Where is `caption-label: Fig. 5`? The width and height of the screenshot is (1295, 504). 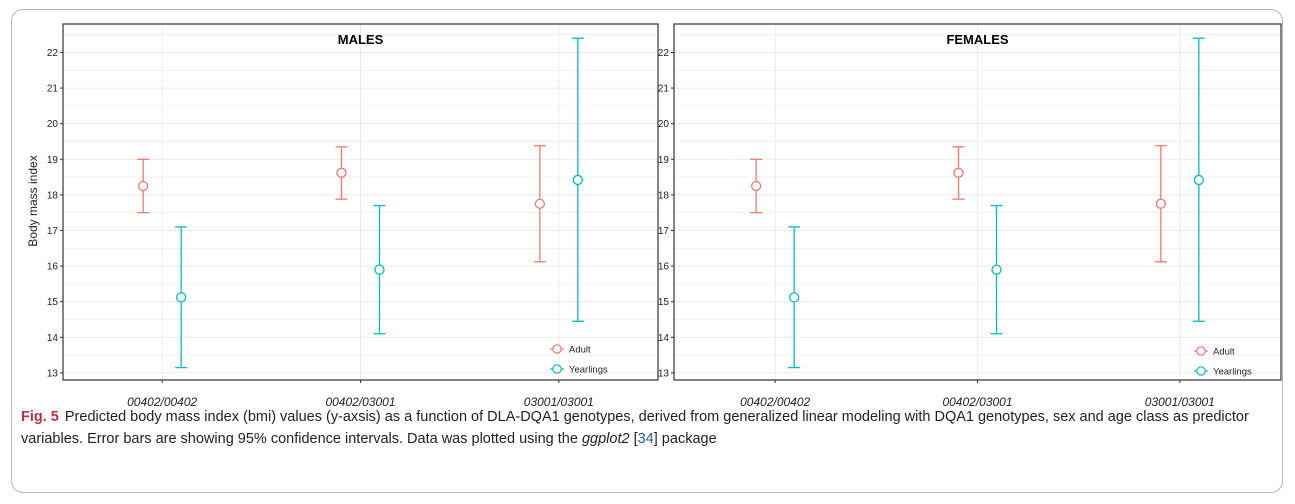
caption-label: Fig. 5 is located at coordinates (40, 417).